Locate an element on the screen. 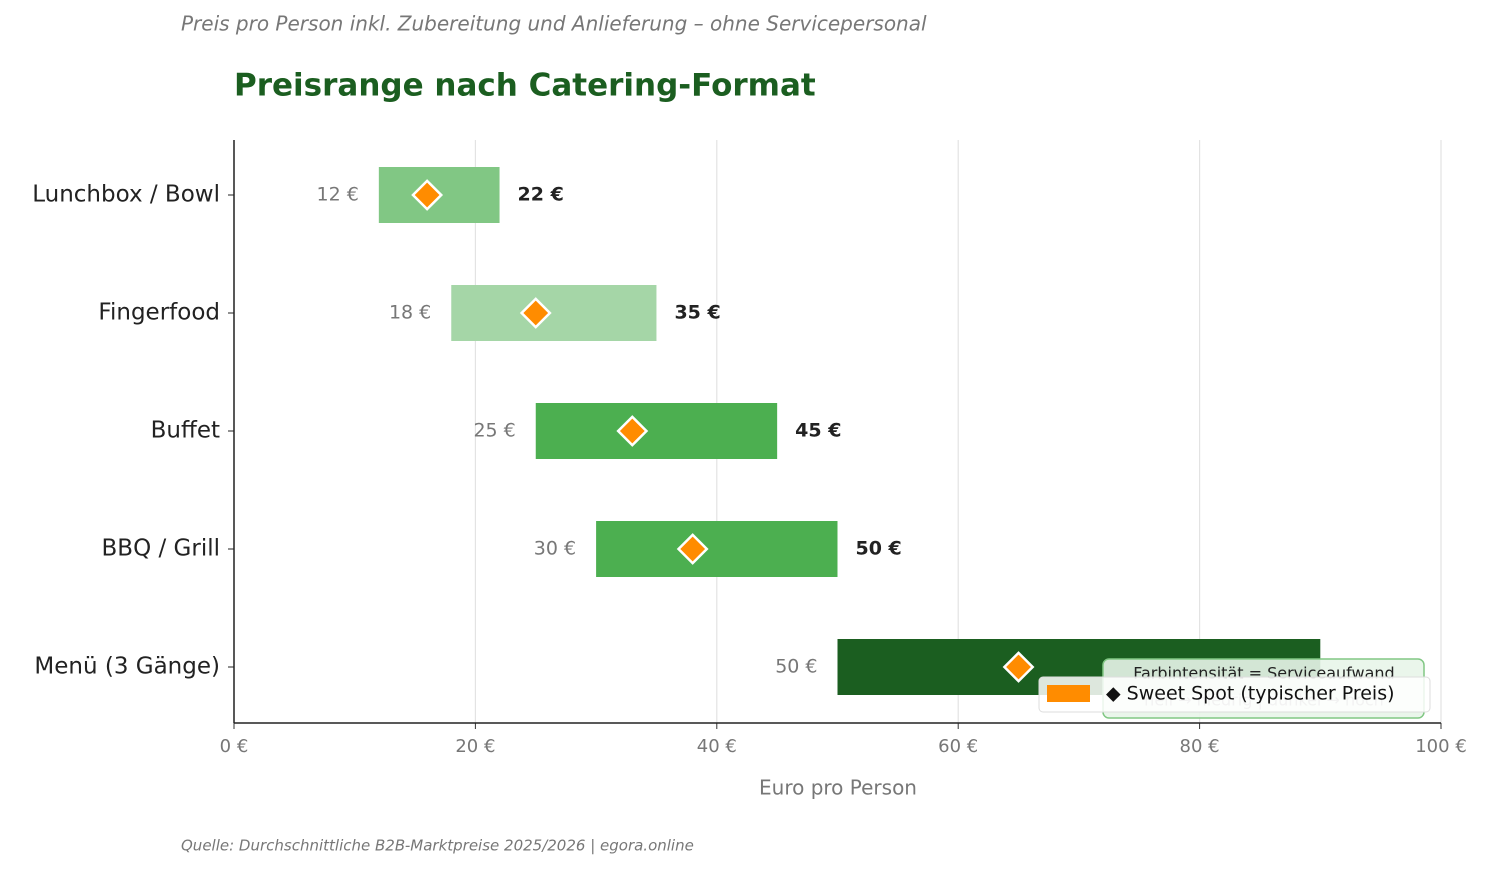 The width and height of the screenshot is (1486, 875). x-tick-label: 20 € is located at coordinates (475, 746).